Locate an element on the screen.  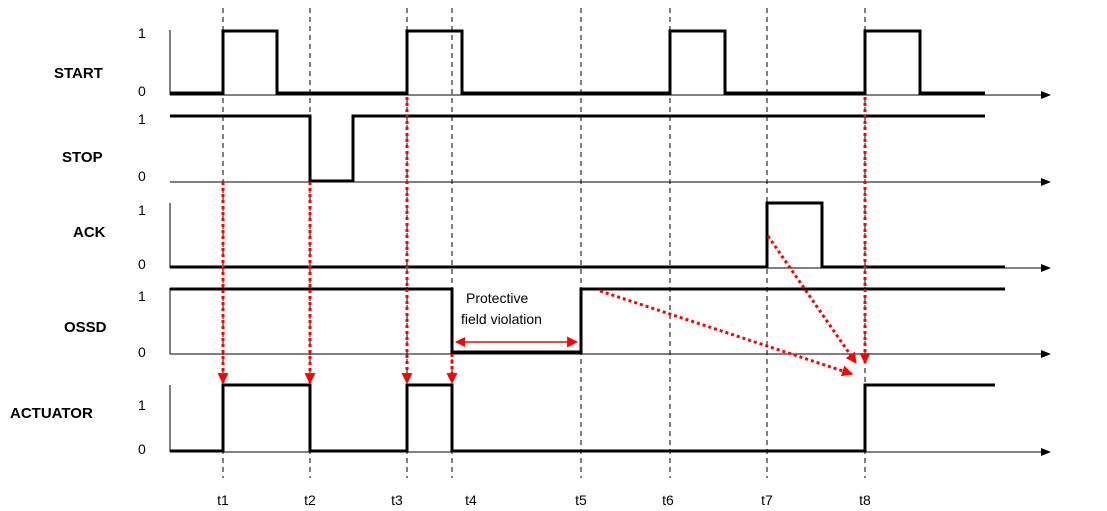
signal-stop: STOP 1 0 is located at coordinates (556, 148).